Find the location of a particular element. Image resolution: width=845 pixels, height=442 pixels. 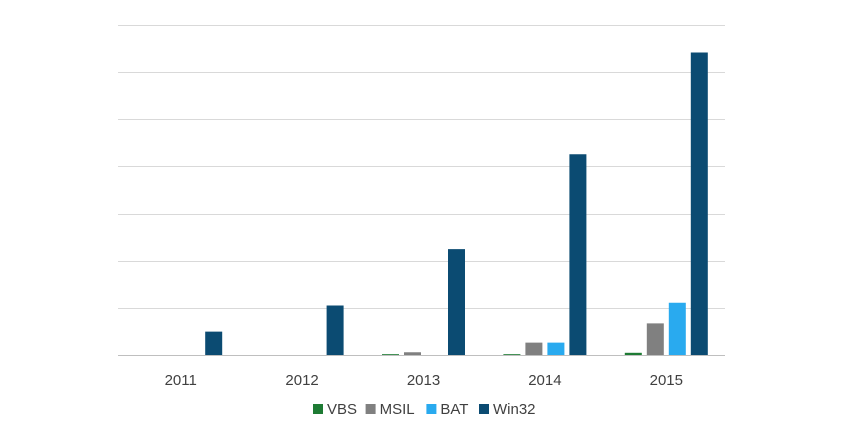

bar-vbs-2013 is located at coordinates (390, 354).